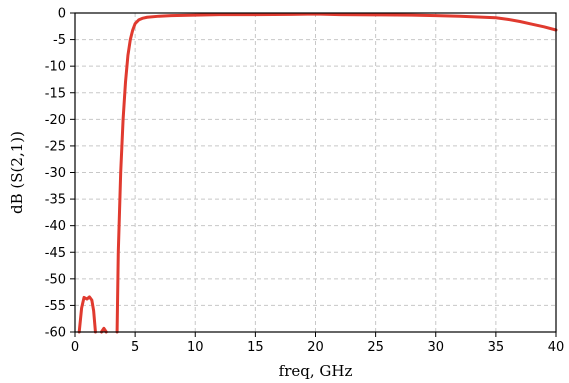  I want to click on x-tick-label: 25, so click(375, 347).